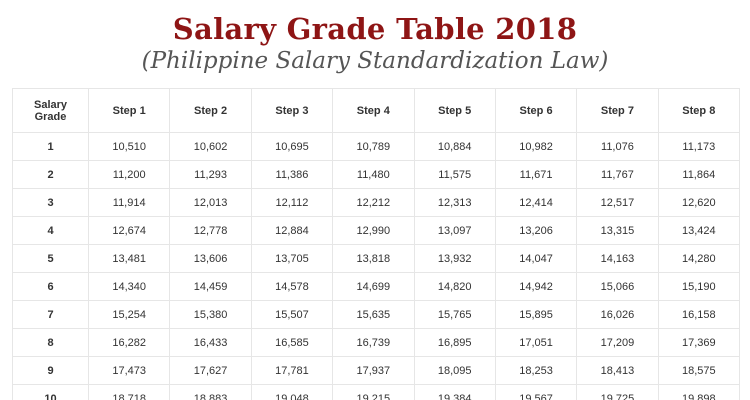  What do you see at coordinates (454, 174) in the screenshot?
I see `salary-cell: 11,575` at bounding box center [454, 174].